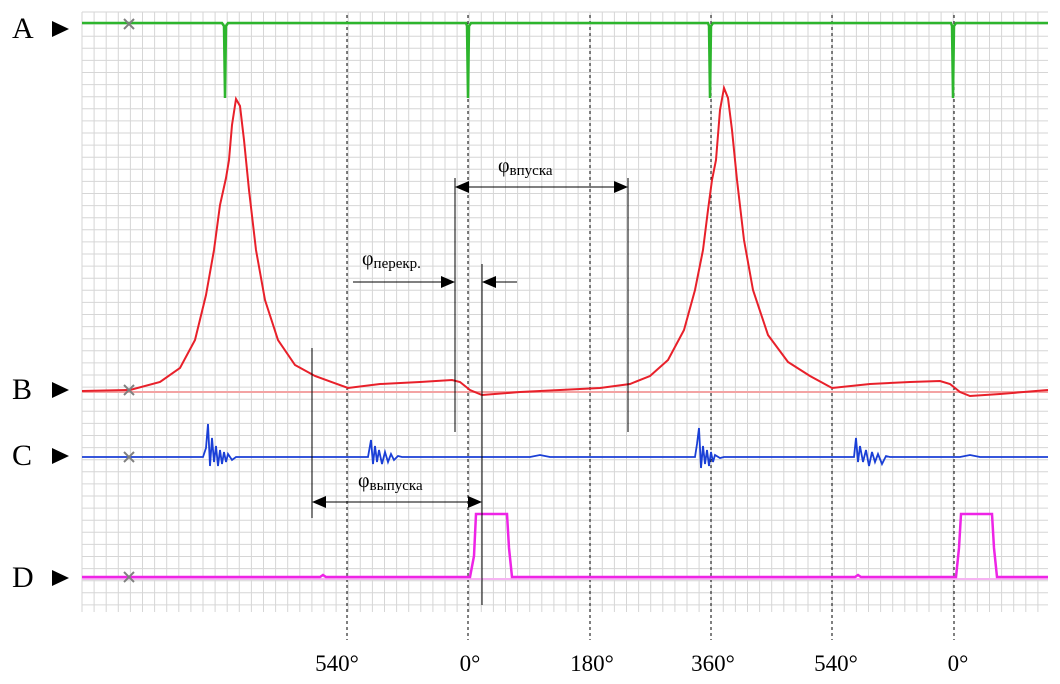 This screenshot has width=1060, height=684. I want to click on overlap-annotation, so click(435, 434).